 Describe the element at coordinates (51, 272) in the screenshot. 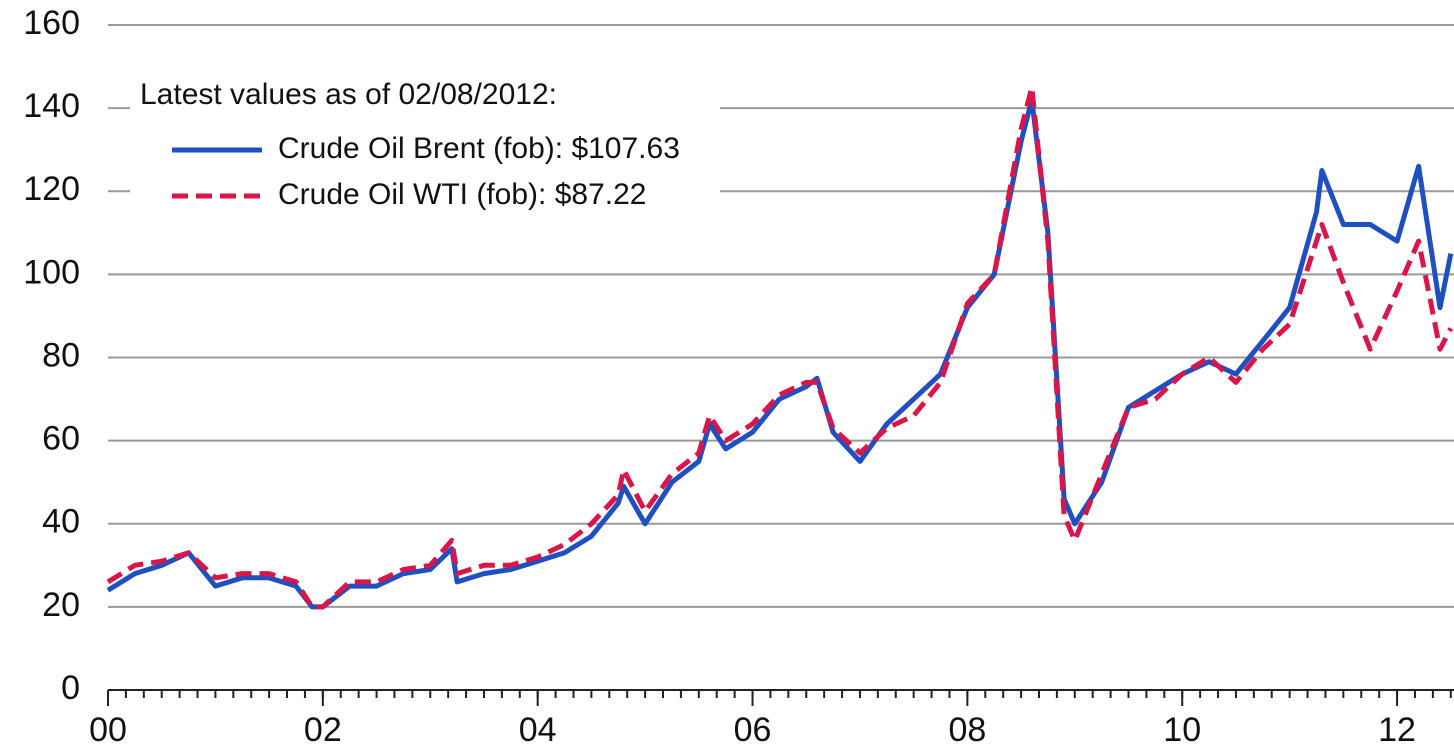

I see `y-tick-label: 100` at that location.